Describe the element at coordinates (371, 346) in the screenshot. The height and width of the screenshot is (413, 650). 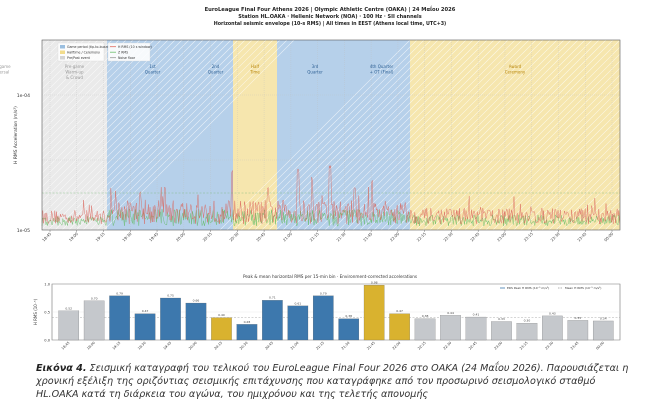
I see `bar-x-tick-label: 21:45` at that location.